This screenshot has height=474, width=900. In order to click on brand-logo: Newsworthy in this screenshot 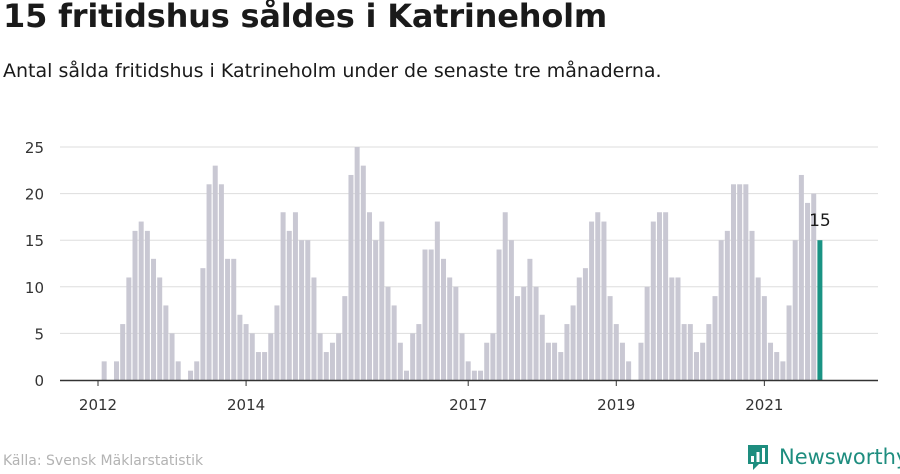, I will do `click(823, 457)`.